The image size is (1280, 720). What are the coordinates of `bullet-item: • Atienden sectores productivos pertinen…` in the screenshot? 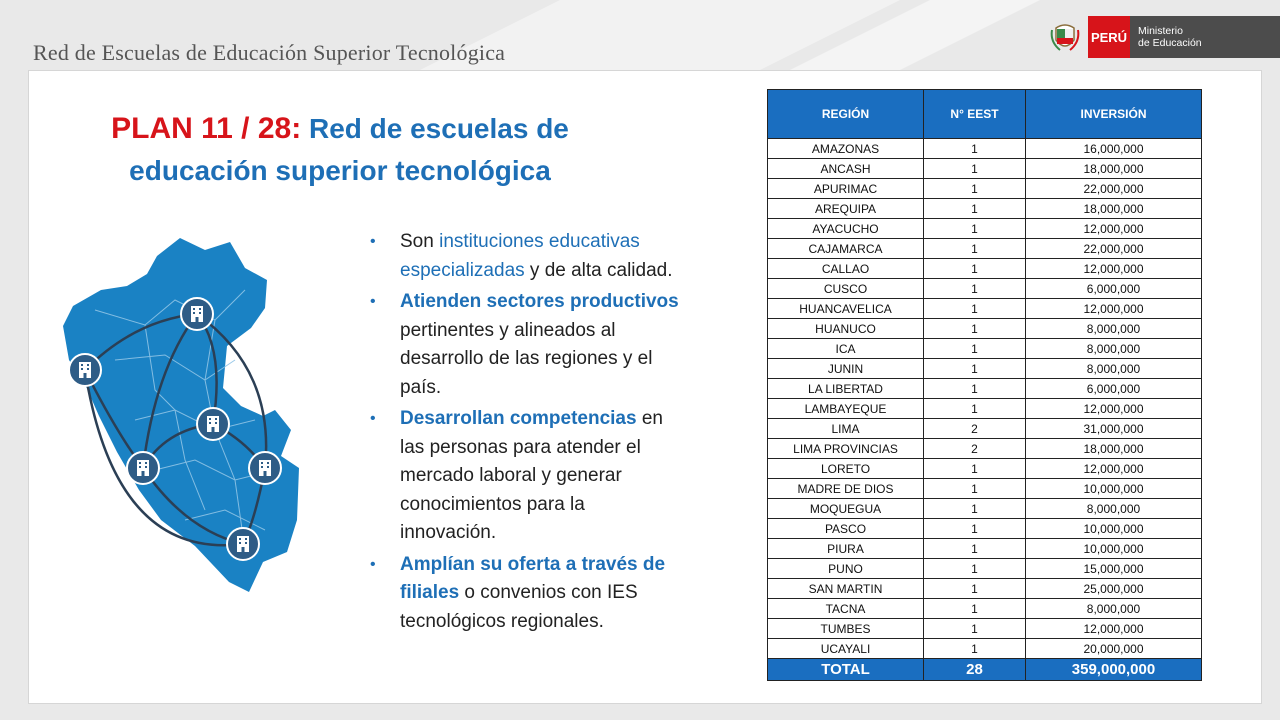 It's located at (526, 345).